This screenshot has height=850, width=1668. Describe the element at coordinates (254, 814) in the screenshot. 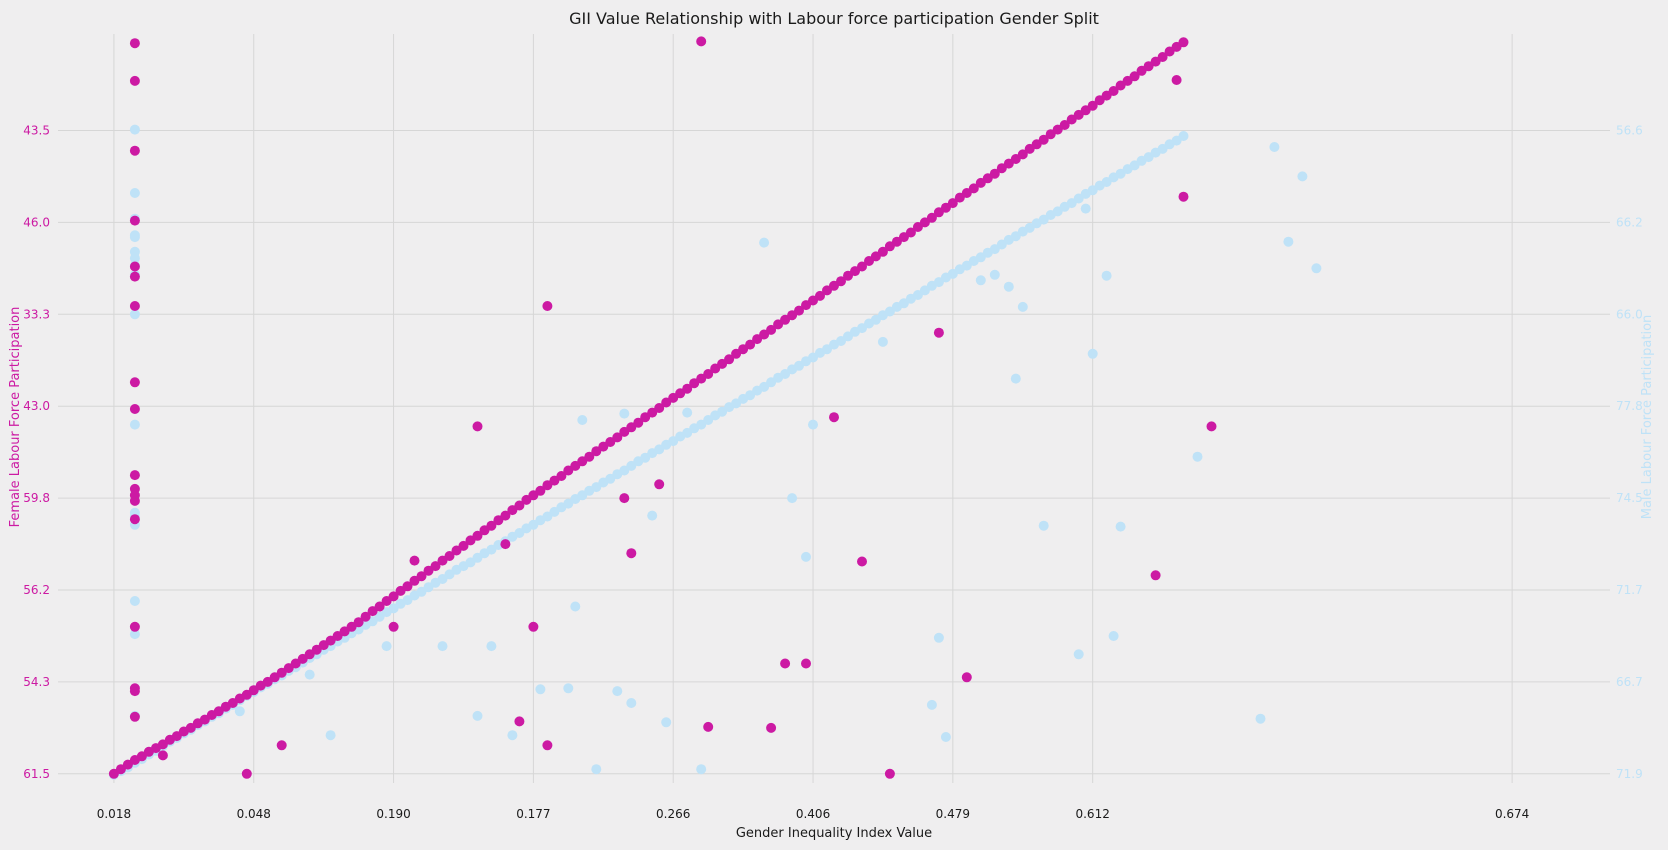

I see `x-tick-label: 0.048` at that location.